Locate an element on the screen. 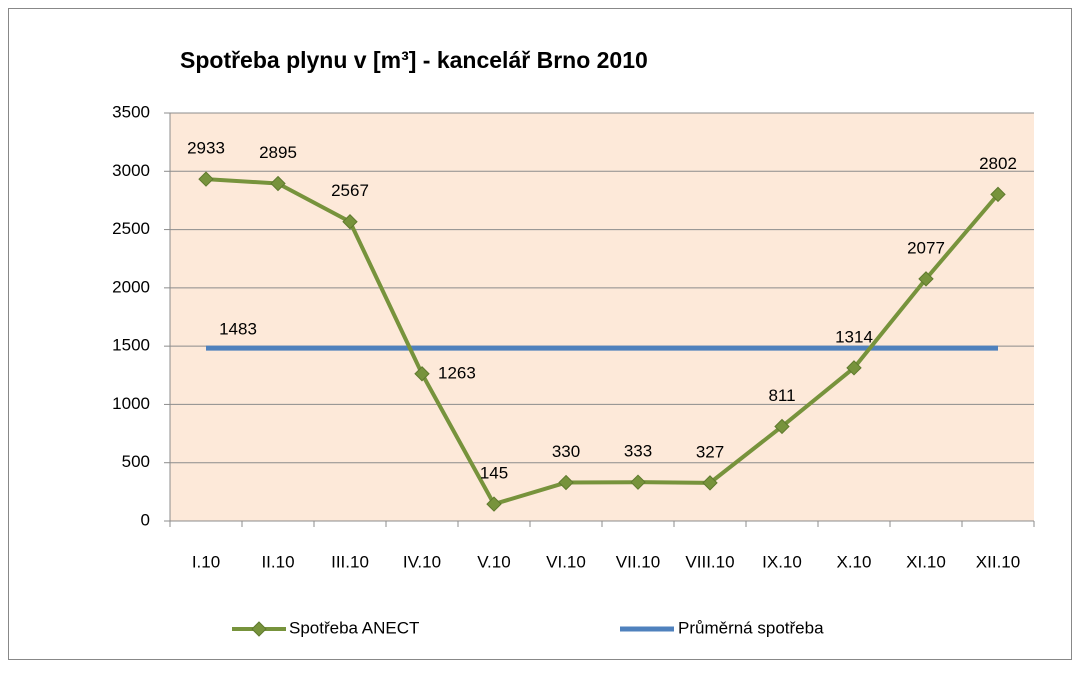  data-label: 2077 is located at coordinates (926, 247).